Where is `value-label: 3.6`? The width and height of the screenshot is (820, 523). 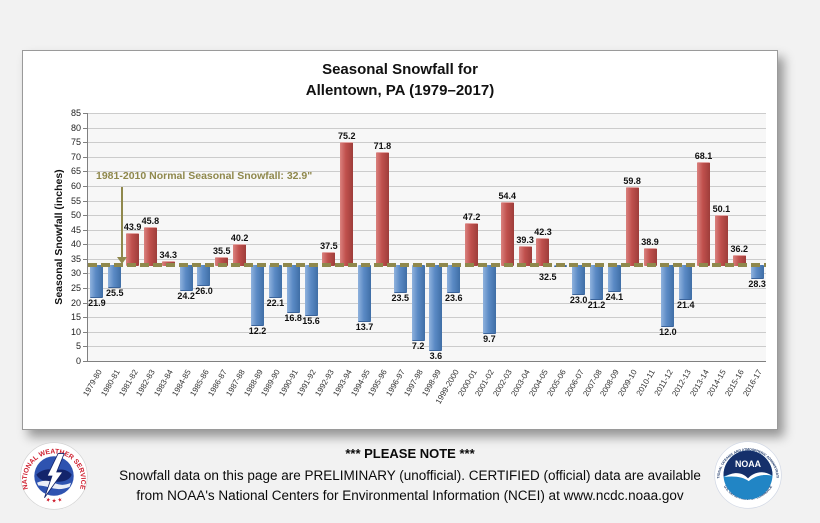
value-label: 3.6 is located at coordinates (436, 356).